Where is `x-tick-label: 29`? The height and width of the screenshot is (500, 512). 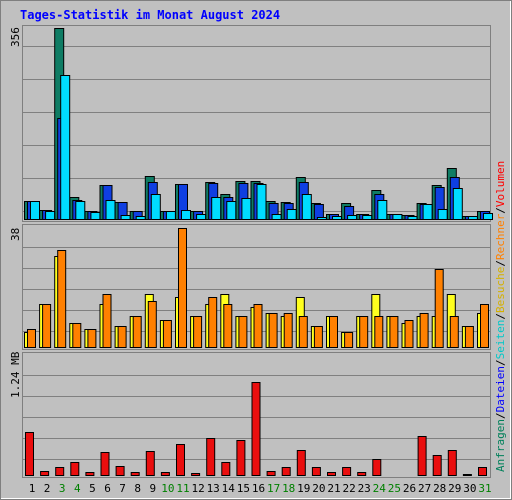
x-tick-label: 29 is located at coordinates (454, 488).